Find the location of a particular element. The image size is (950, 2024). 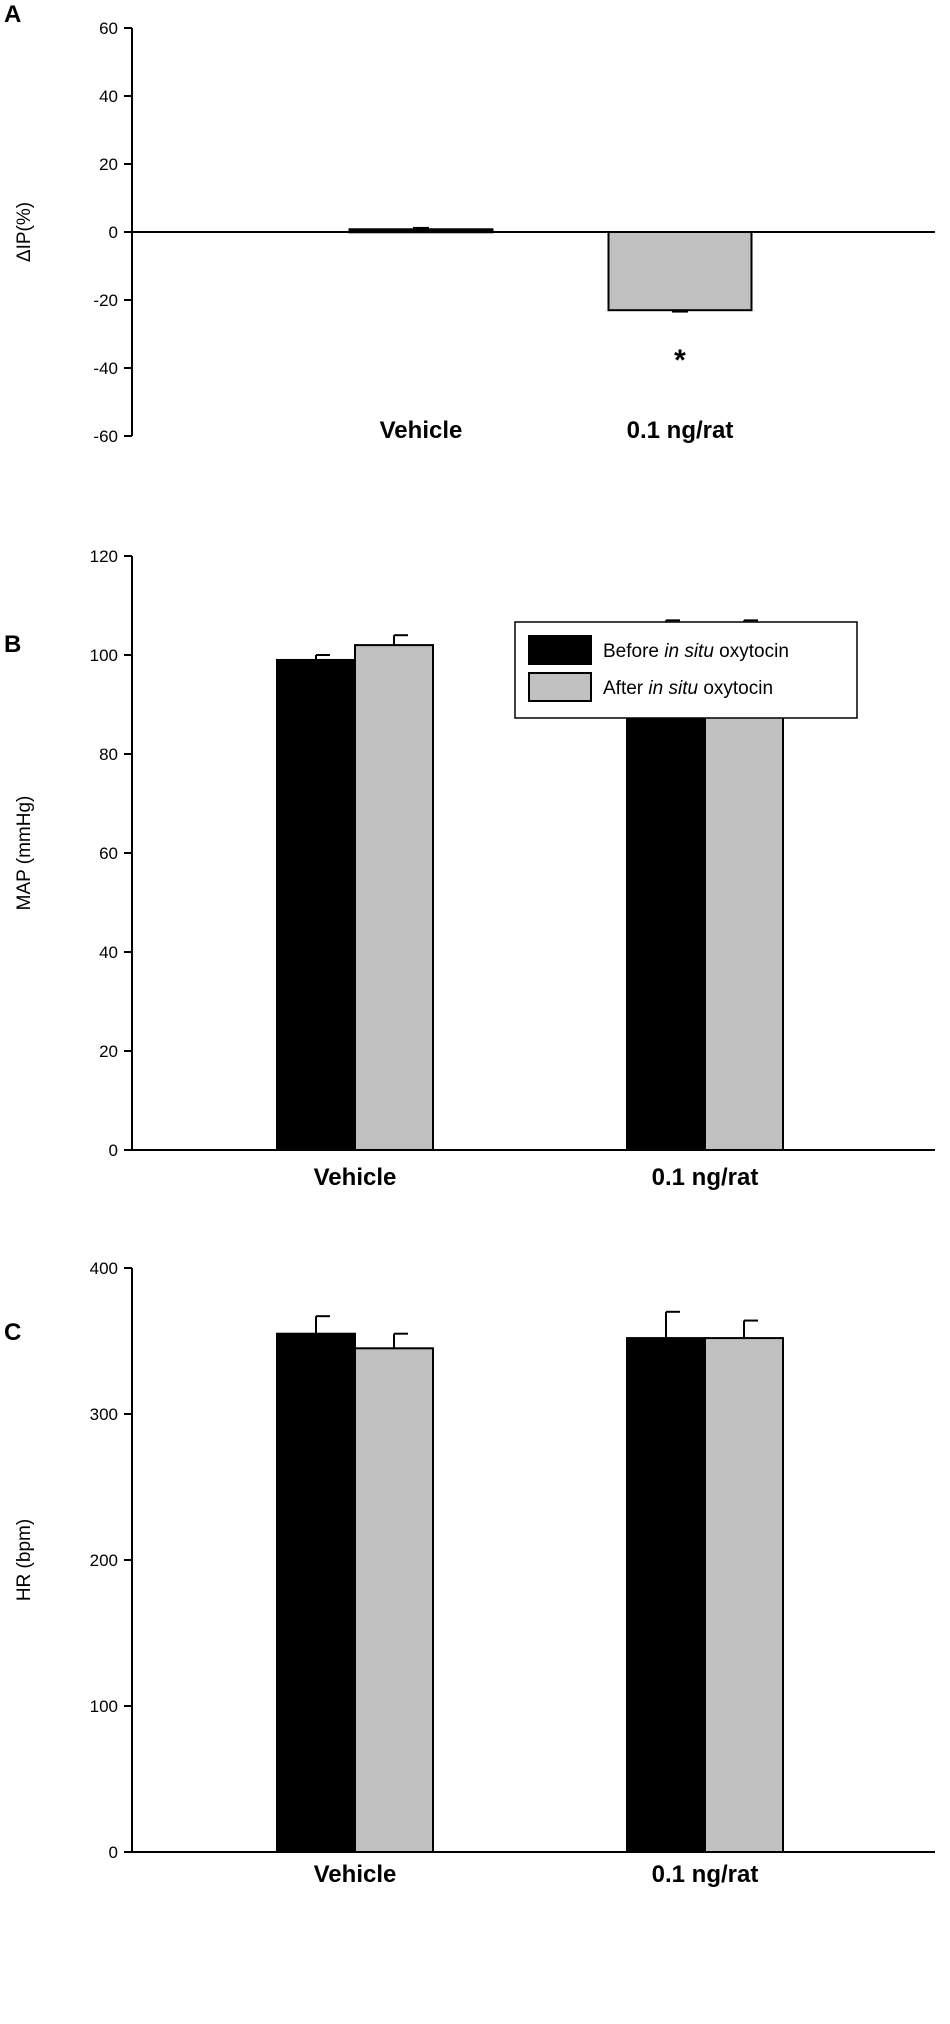

legend-label-before: Before in situ oxytocin is located at coordinates (696, 651).